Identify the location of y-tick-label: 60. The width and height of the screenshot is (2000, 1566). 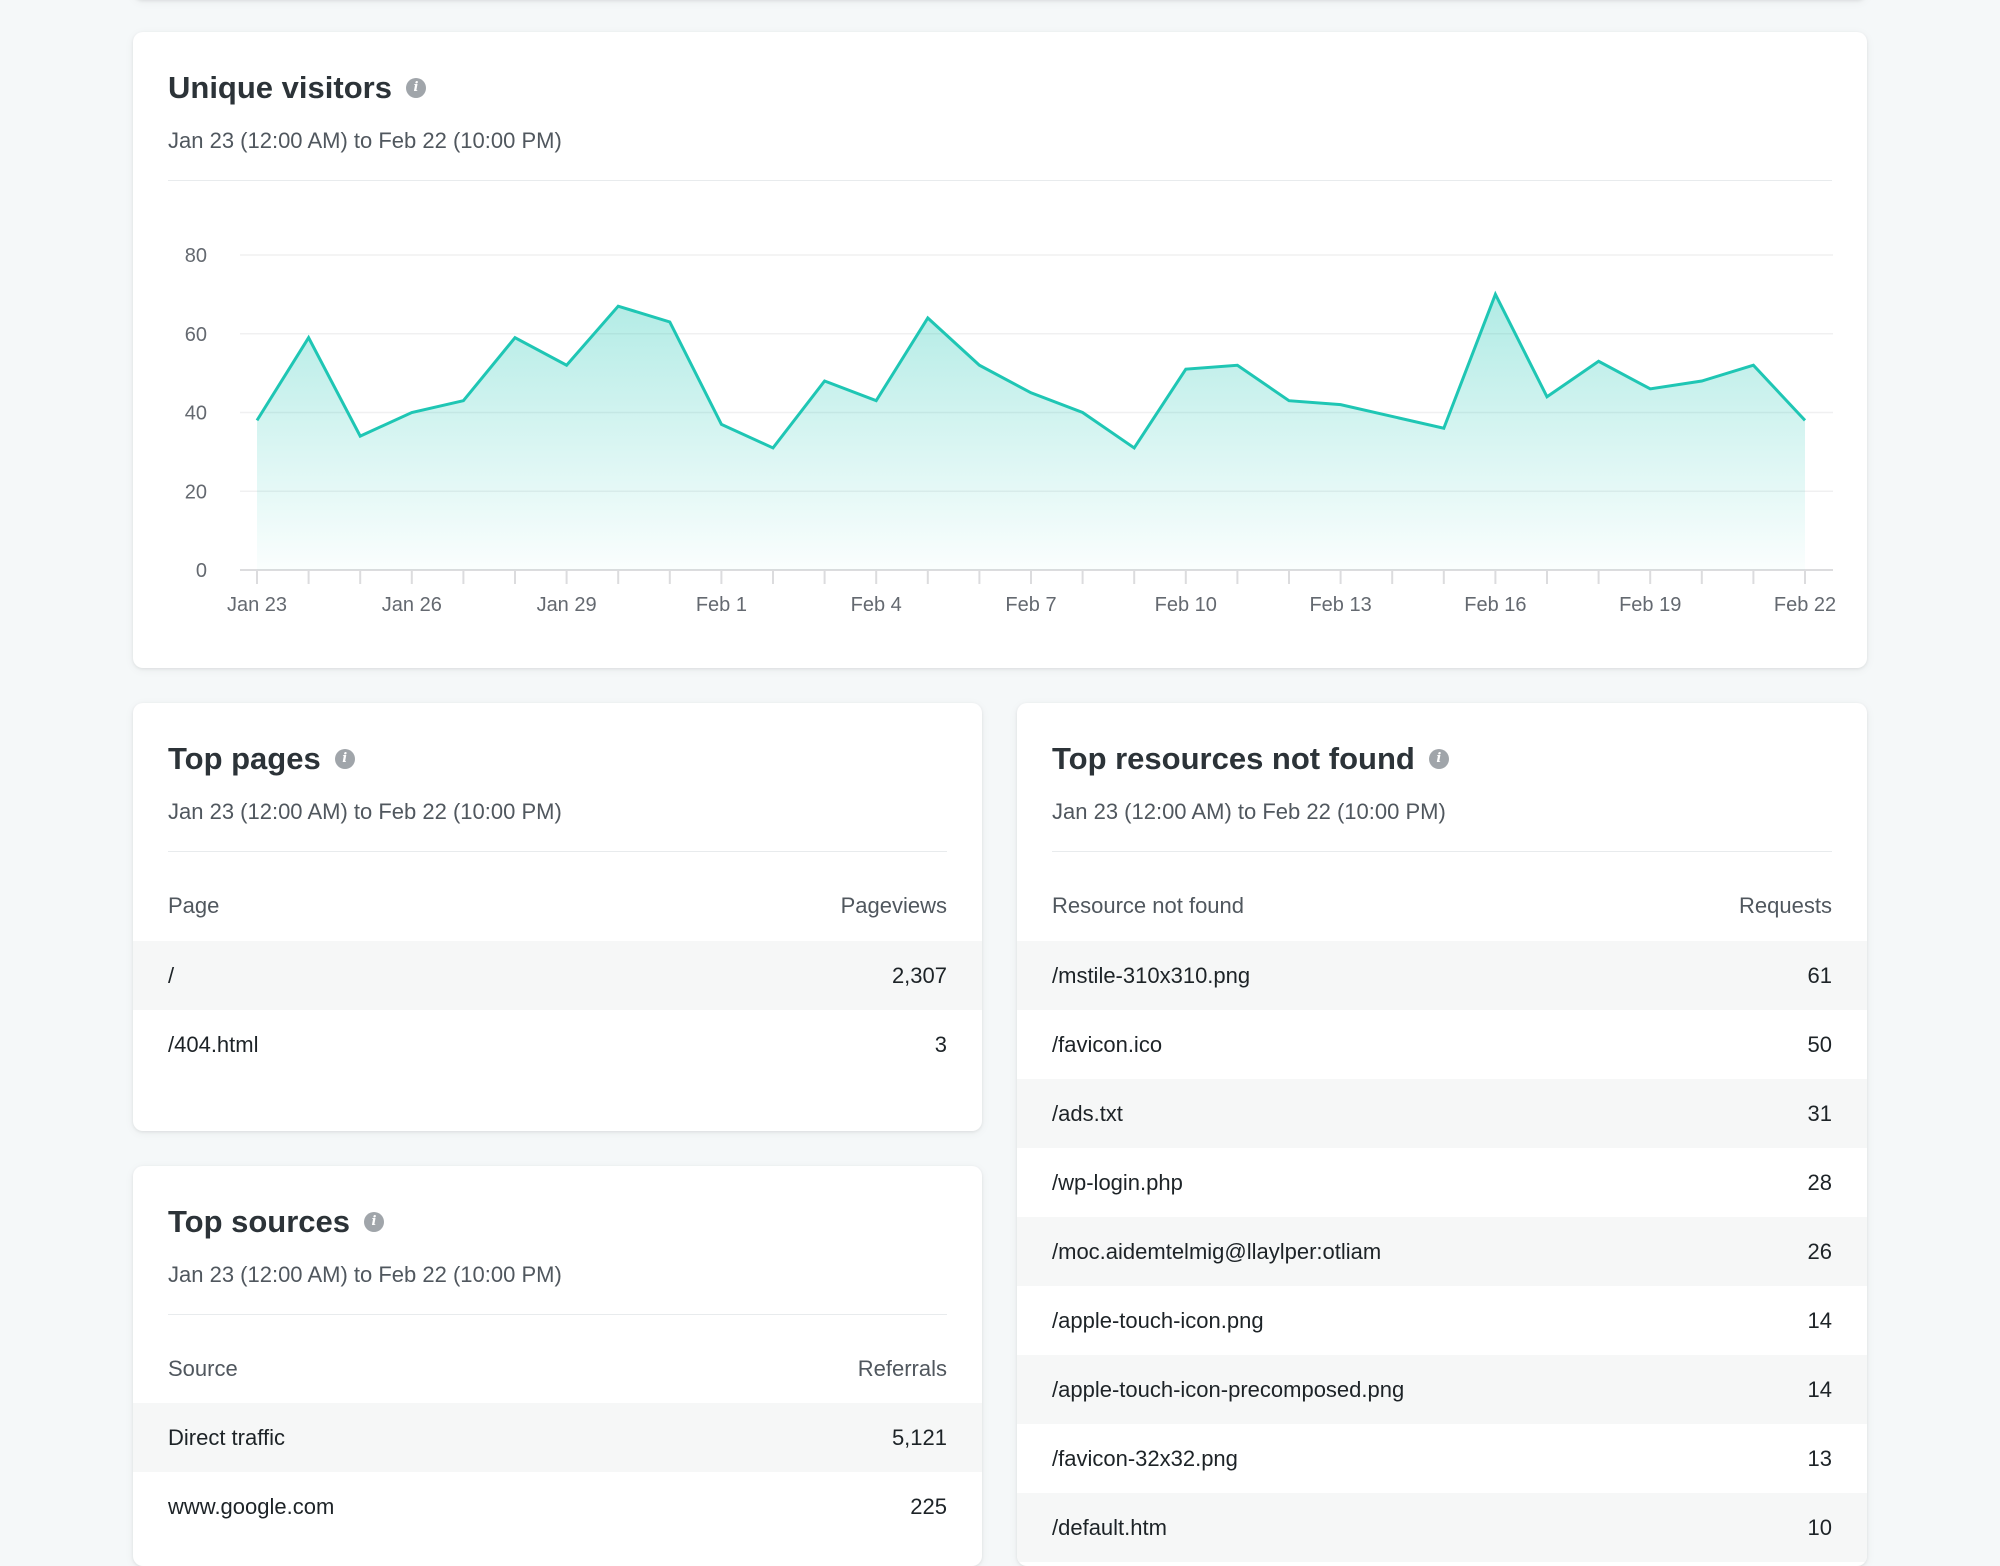
(196, 335).